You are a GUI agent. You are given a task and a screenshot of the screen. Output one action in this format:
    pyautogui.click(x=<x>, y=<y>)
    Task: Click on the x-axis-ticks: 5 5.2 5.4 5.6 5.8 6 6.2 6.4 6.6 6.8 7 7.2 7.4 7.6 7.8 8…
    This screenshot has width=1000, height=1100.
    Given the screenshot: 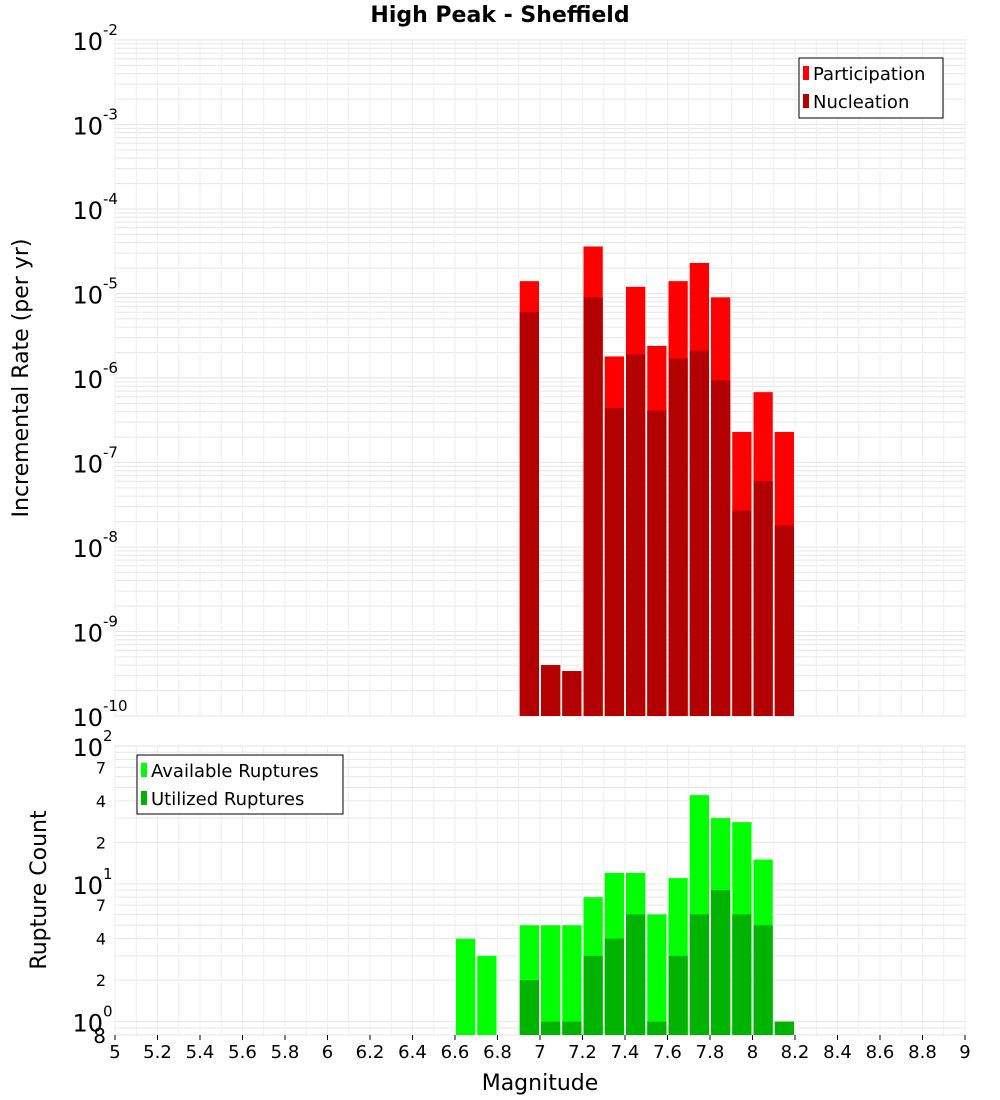 What is the action you would take?
    pyautogui.click(x=540, y=1049)
    